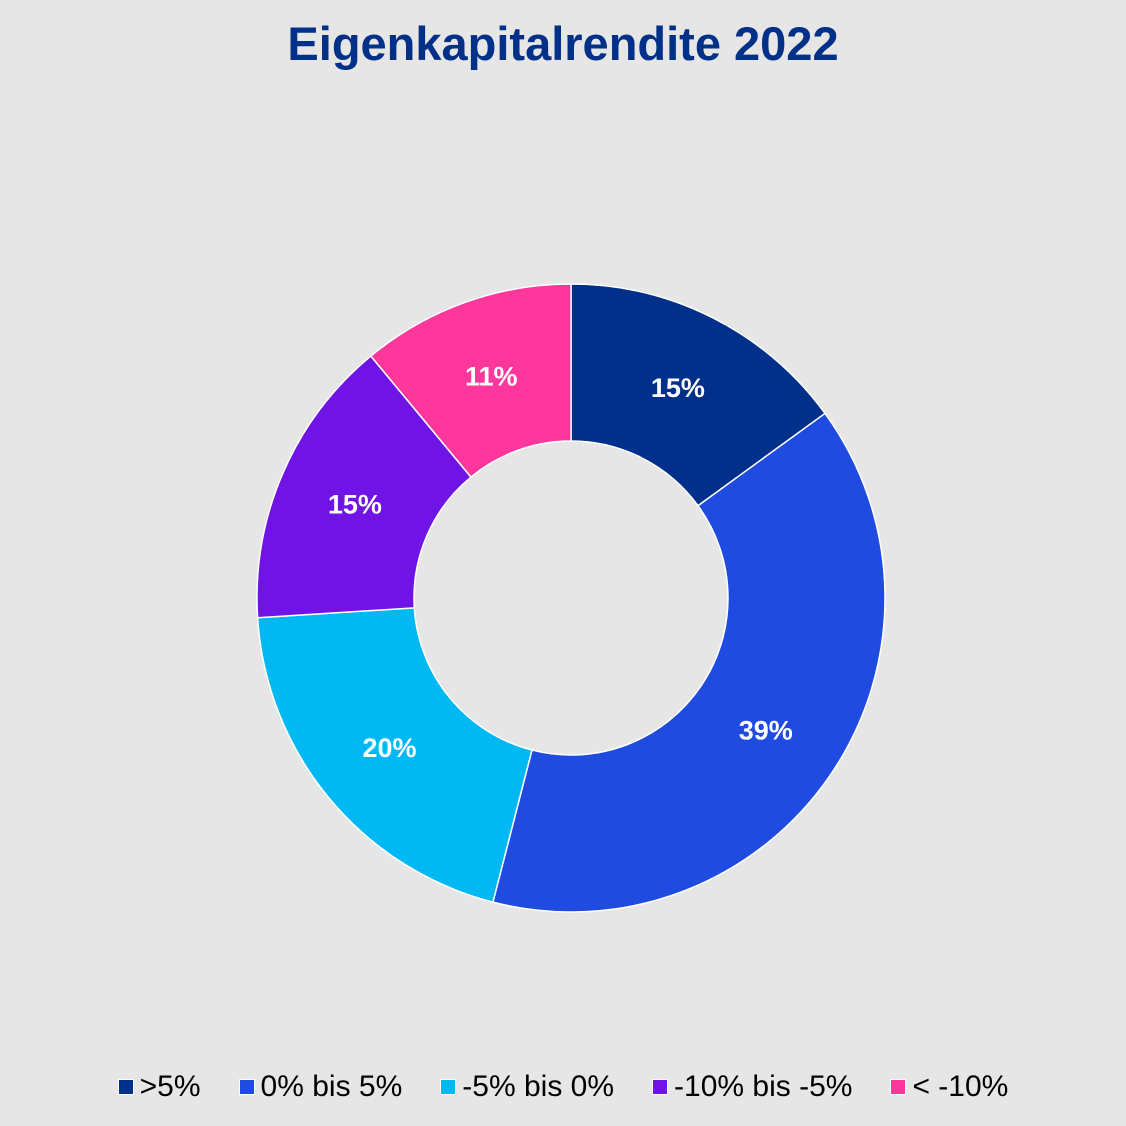  Describe the element at coordinates (678, 388) in the screenshot. I see `slice-label-0: 15%` at that location.